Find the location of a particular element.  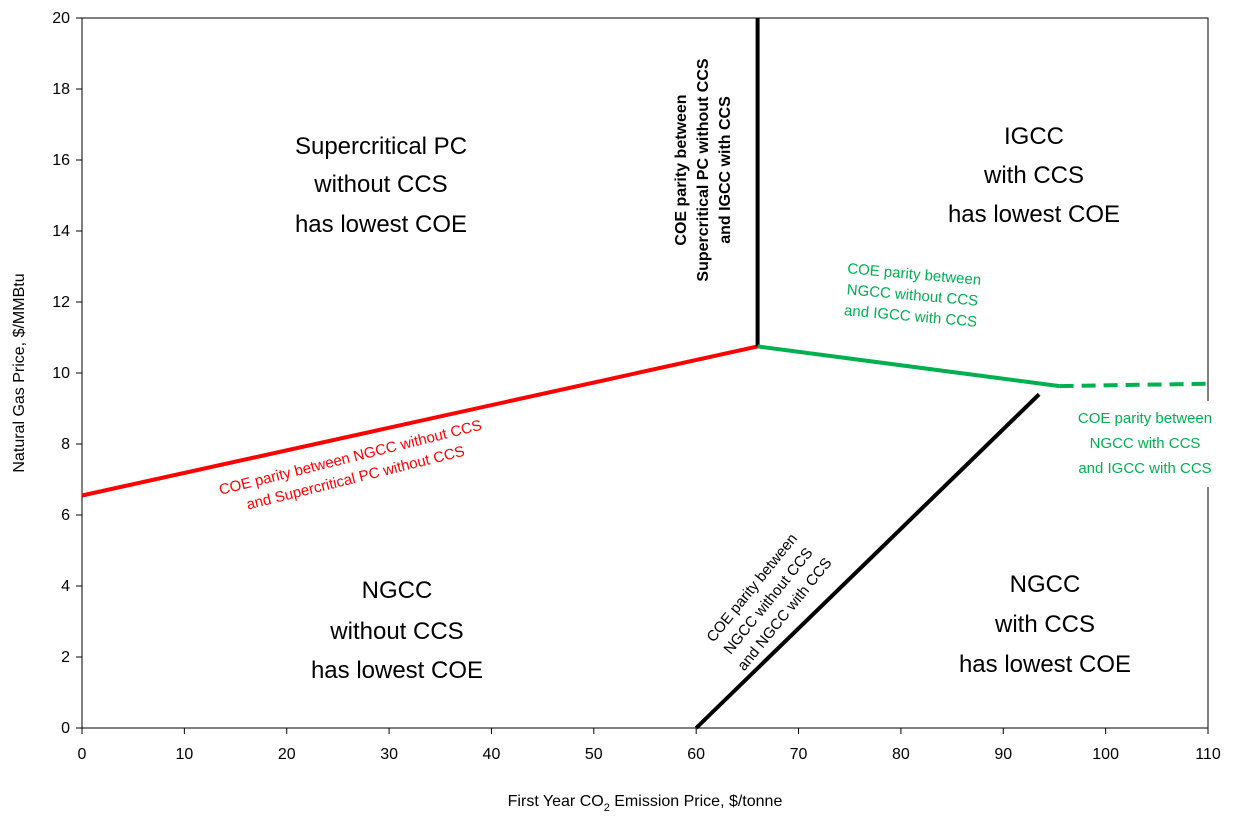

y-tick-label: 12 is located at coordinates (61, 302).